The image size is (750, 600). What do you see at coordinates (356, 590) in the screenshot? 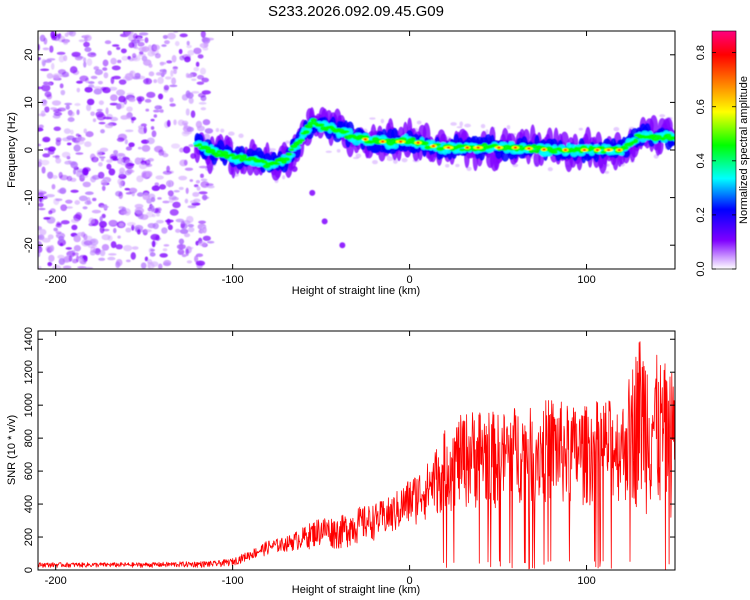
I see `snr-x-label: Height of straight line (km)` at bounding box center [356, 590].